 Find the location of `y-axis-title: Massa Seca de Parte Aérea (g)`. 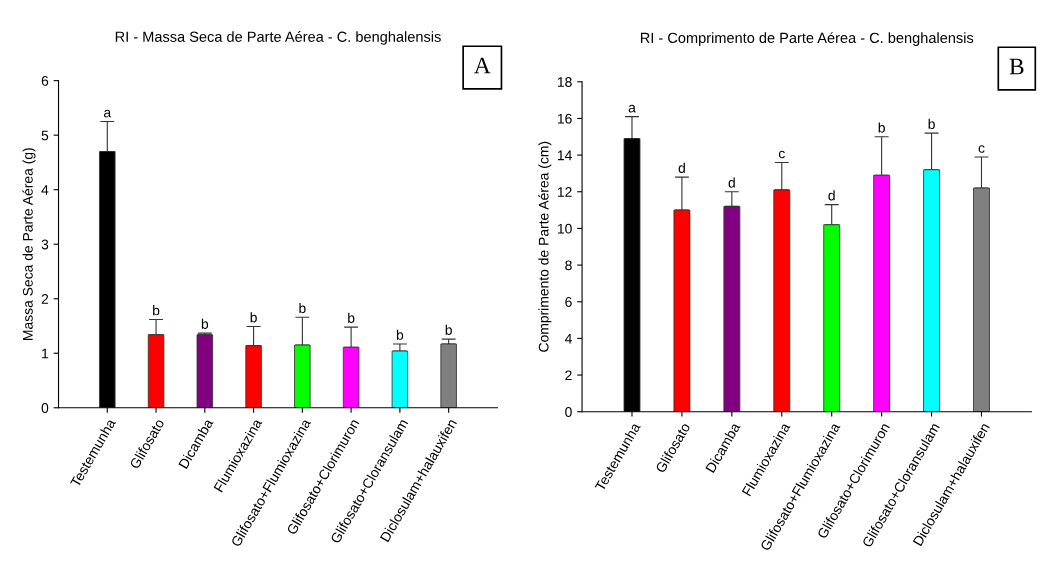

y-axis-title: Massa Seca de Parte Aérea (g) is located at coordinates (29, 244).